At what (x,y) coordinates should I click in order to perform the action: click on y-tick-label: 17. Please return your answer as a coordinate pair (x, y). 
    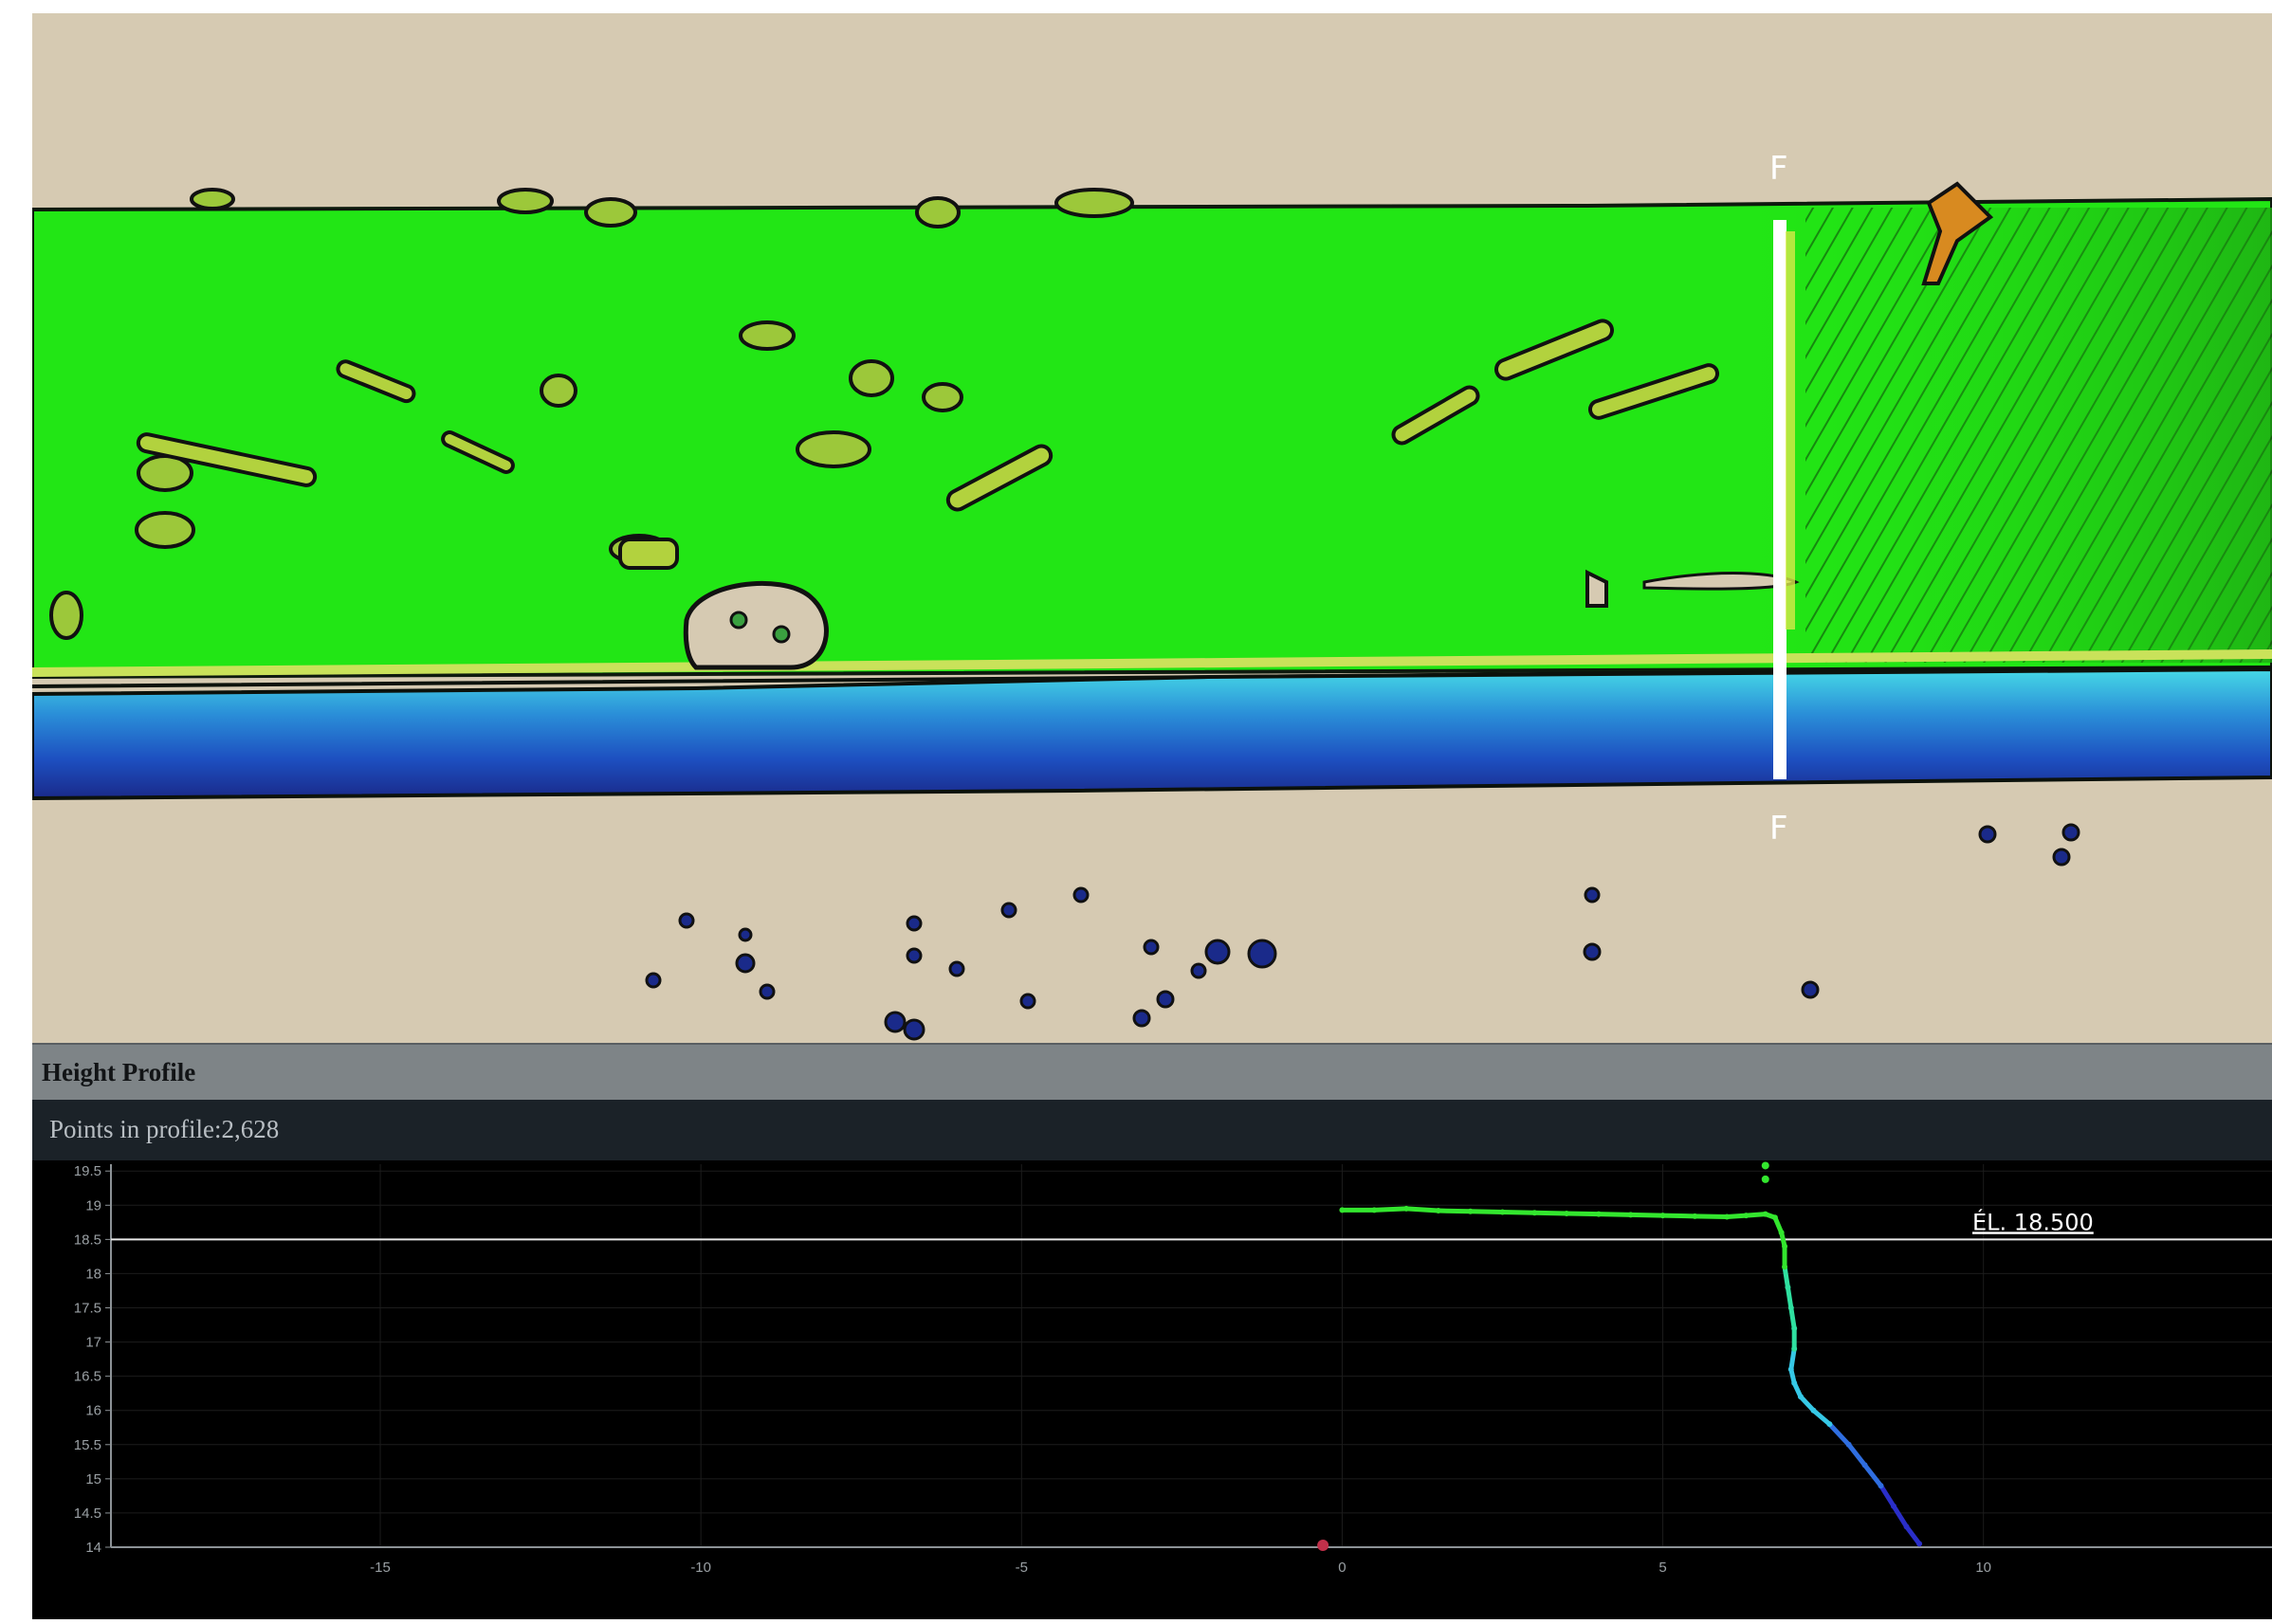
    Looking at the image, I should click on (93, 1343).